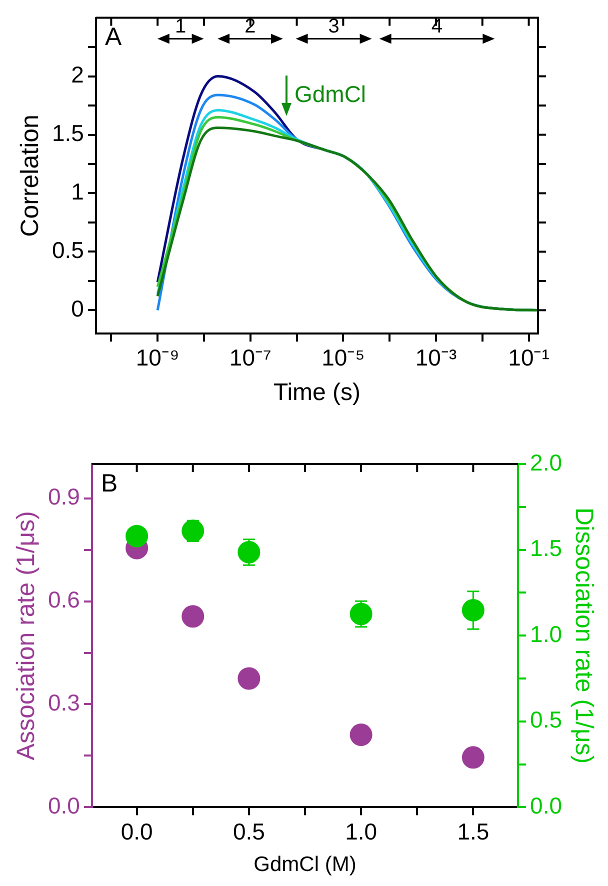 This screenshot has height=886, width=608. I want to click on x-tick-label: 10⁻¹, so click(529, 357).